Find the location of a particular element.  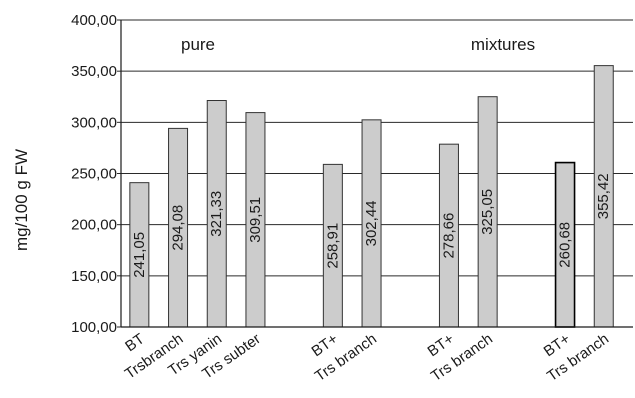

y-axis-label: mg/100 g FW is located at coordinates (21, 200).